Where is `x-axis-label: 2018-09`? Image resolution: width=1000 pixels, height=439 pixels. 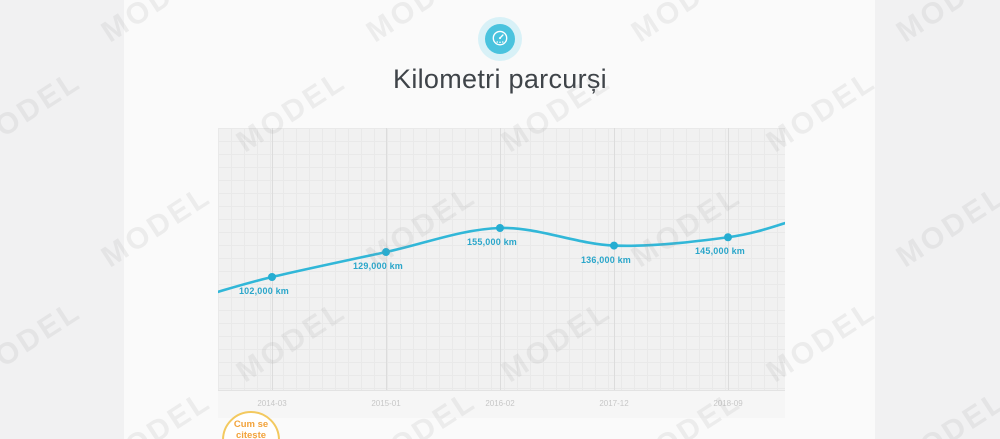 x-axis-label: 2018-09 is located at coordinates (728, 403).